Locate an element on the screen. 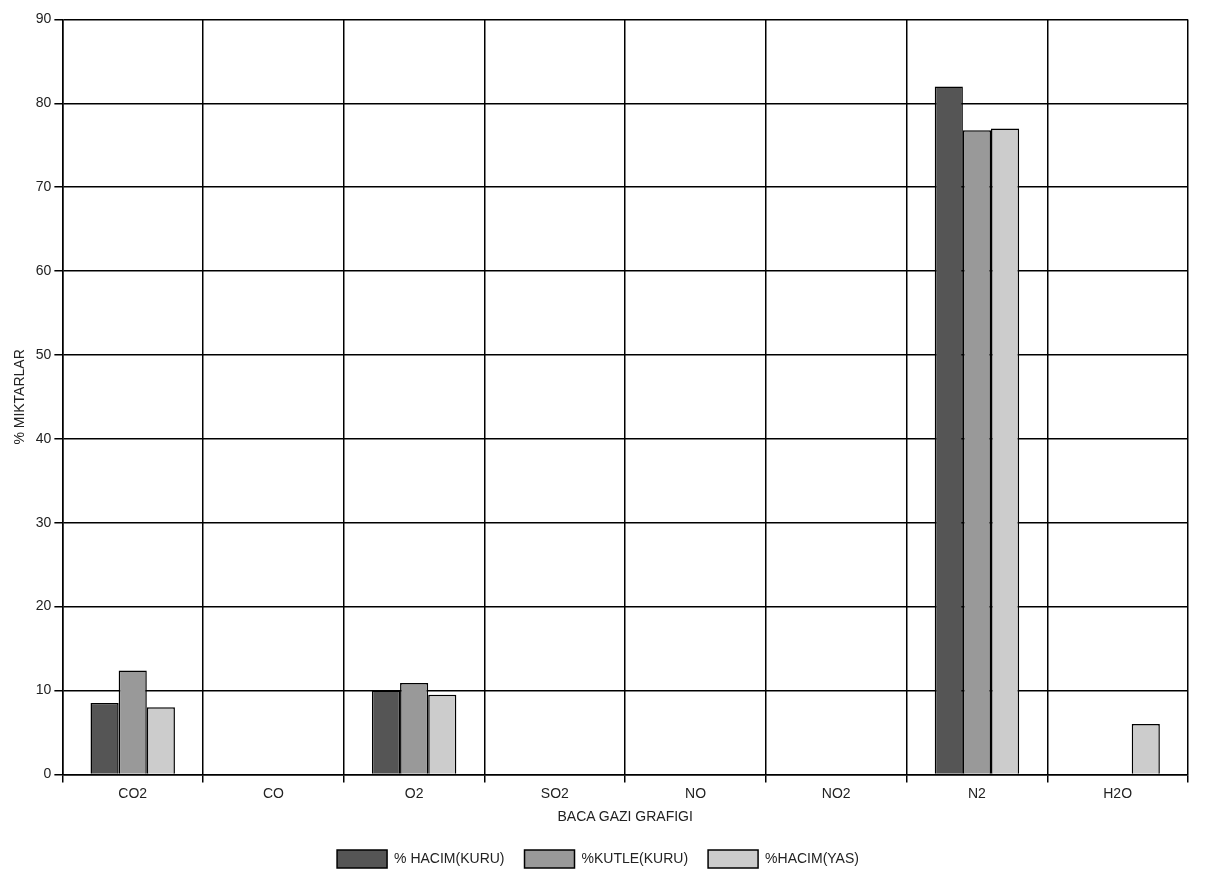 This screenshot has height=893, width=1229. legend-label: %HACIM(YAS) is located at coordinates (812, 857).